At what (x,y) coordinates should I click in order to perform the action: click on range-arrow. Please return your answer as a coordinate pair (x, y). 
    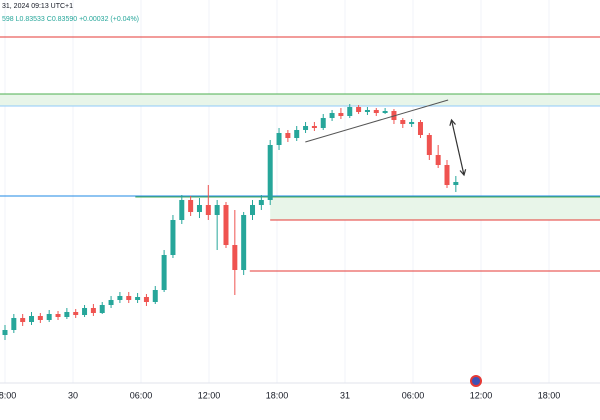
    Looking at the image, I should click on (457, 147).